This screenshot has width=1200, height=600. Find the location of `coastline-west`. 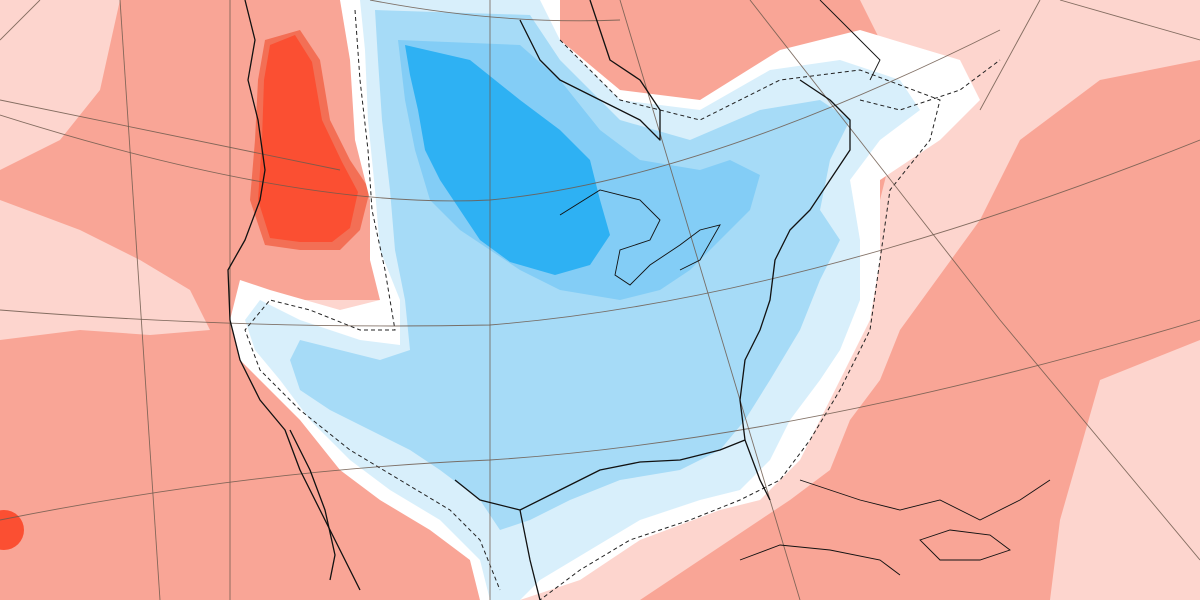

coastline-west is located at coordinates (294, 295).